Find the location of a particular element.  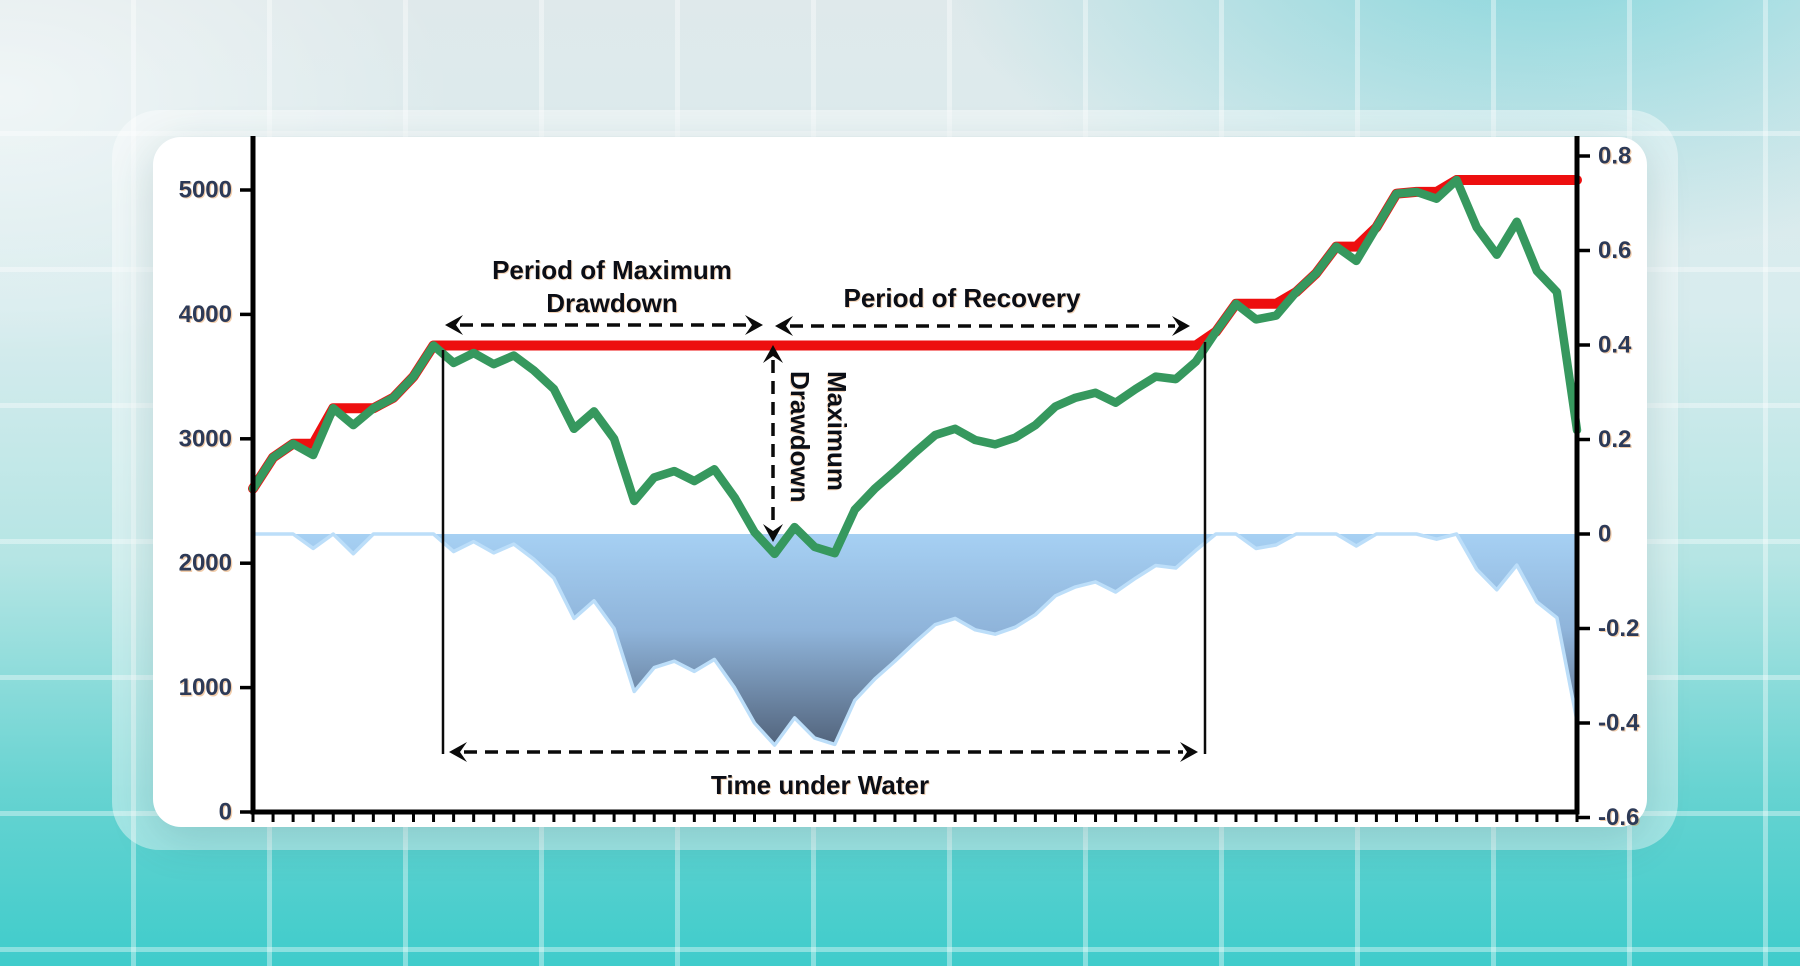

maximum-drawdown-line1: Maximum is located at coordinates (837, 431).